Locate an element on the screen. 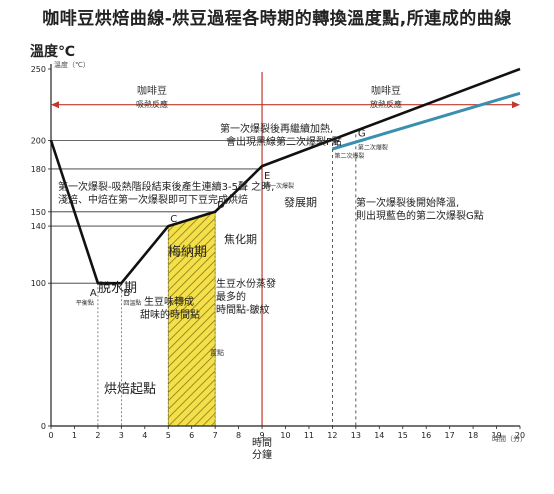 The width and height of the screenshot is (554, 494). x-tick-label-19: 19 is located at coordinates (496, 435).